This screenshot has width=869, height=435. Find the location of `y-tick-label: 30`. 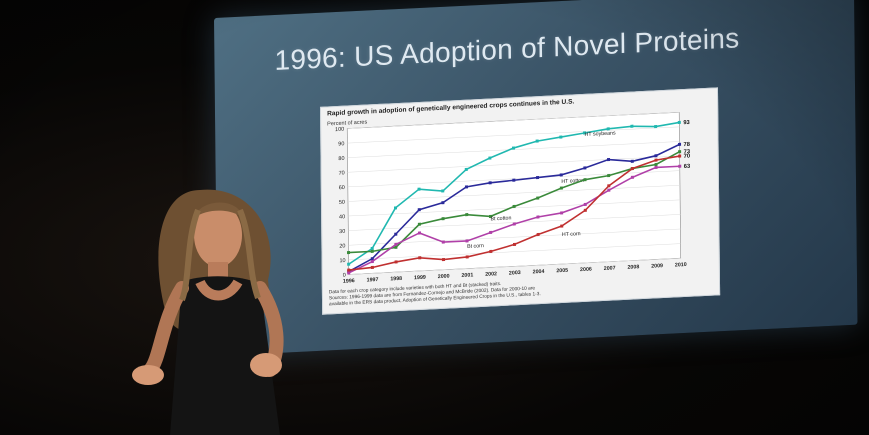

y-tick-label: 30 is located at coordinates (342, 232).